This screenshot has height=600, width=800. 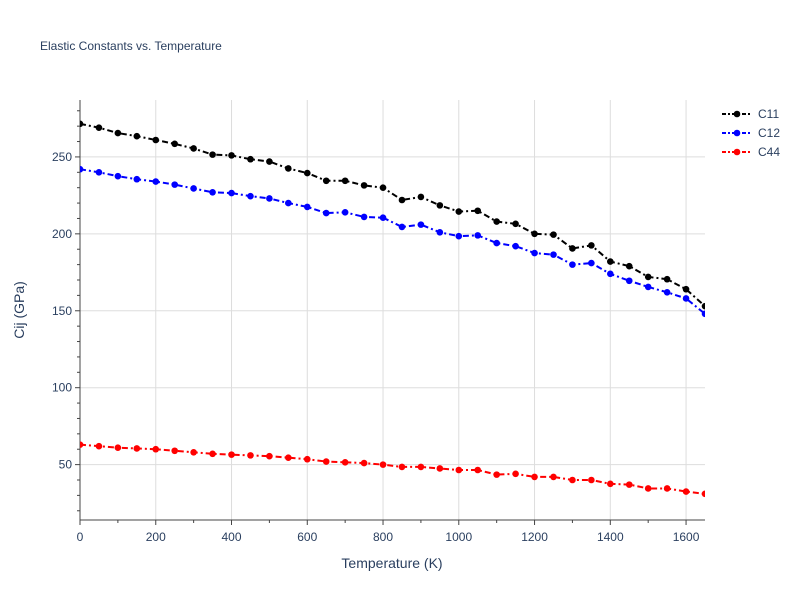 I want to click on legend: C11 C12 C44, so click(x=751, y=133).